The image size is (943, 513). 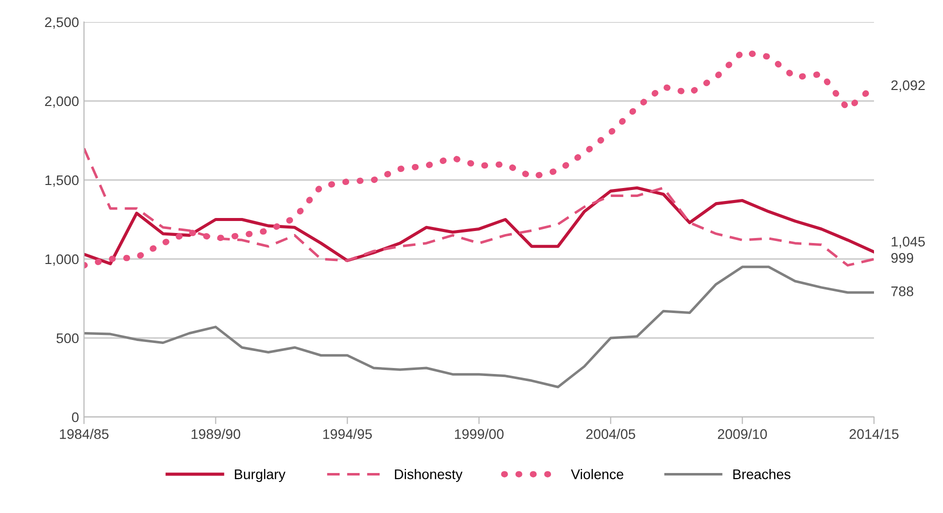 I want to click on x-tick-label: 2014/15, so click(x=874, y=434).